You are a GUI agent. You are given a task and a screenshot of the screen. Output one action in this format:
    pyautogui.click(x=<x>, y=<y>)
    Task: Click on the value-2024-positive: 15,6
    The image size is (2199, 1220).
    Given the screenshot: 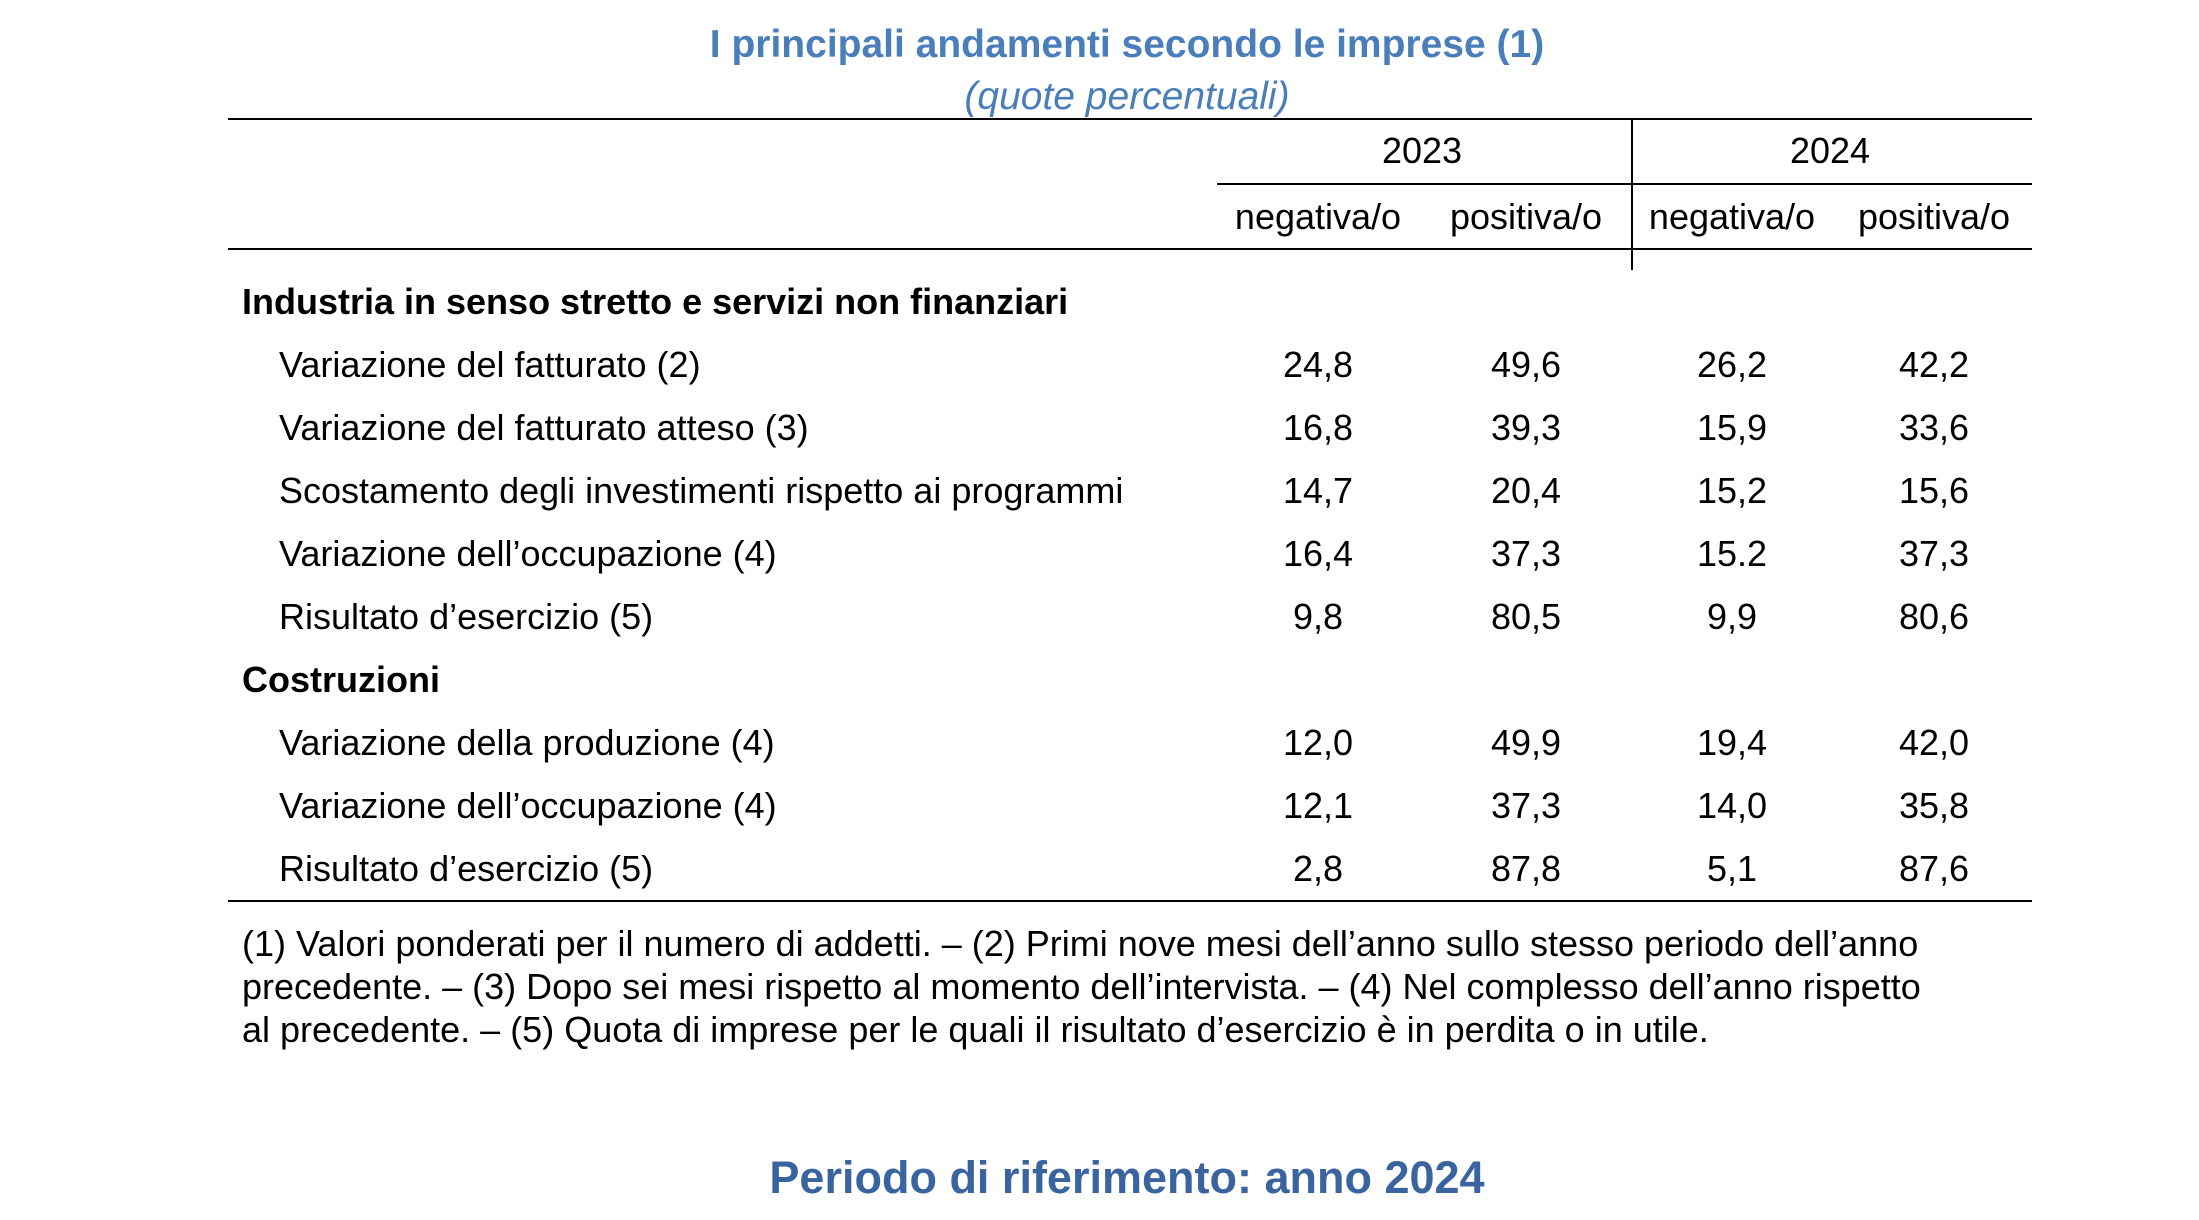 What is the action you would take?
    pyautogui.click(x=1934, y=490)
    